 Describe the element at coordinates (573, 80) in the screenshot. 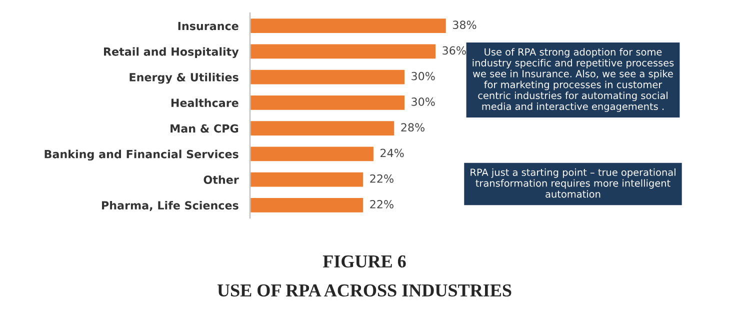

I see `text: Use of RPA strong adoption for some industry specific and repetitive processes we see in Insurance. Also, we see a spike for marketing processes in customer centric industries for automating social media and interactive engagements .` at that location.